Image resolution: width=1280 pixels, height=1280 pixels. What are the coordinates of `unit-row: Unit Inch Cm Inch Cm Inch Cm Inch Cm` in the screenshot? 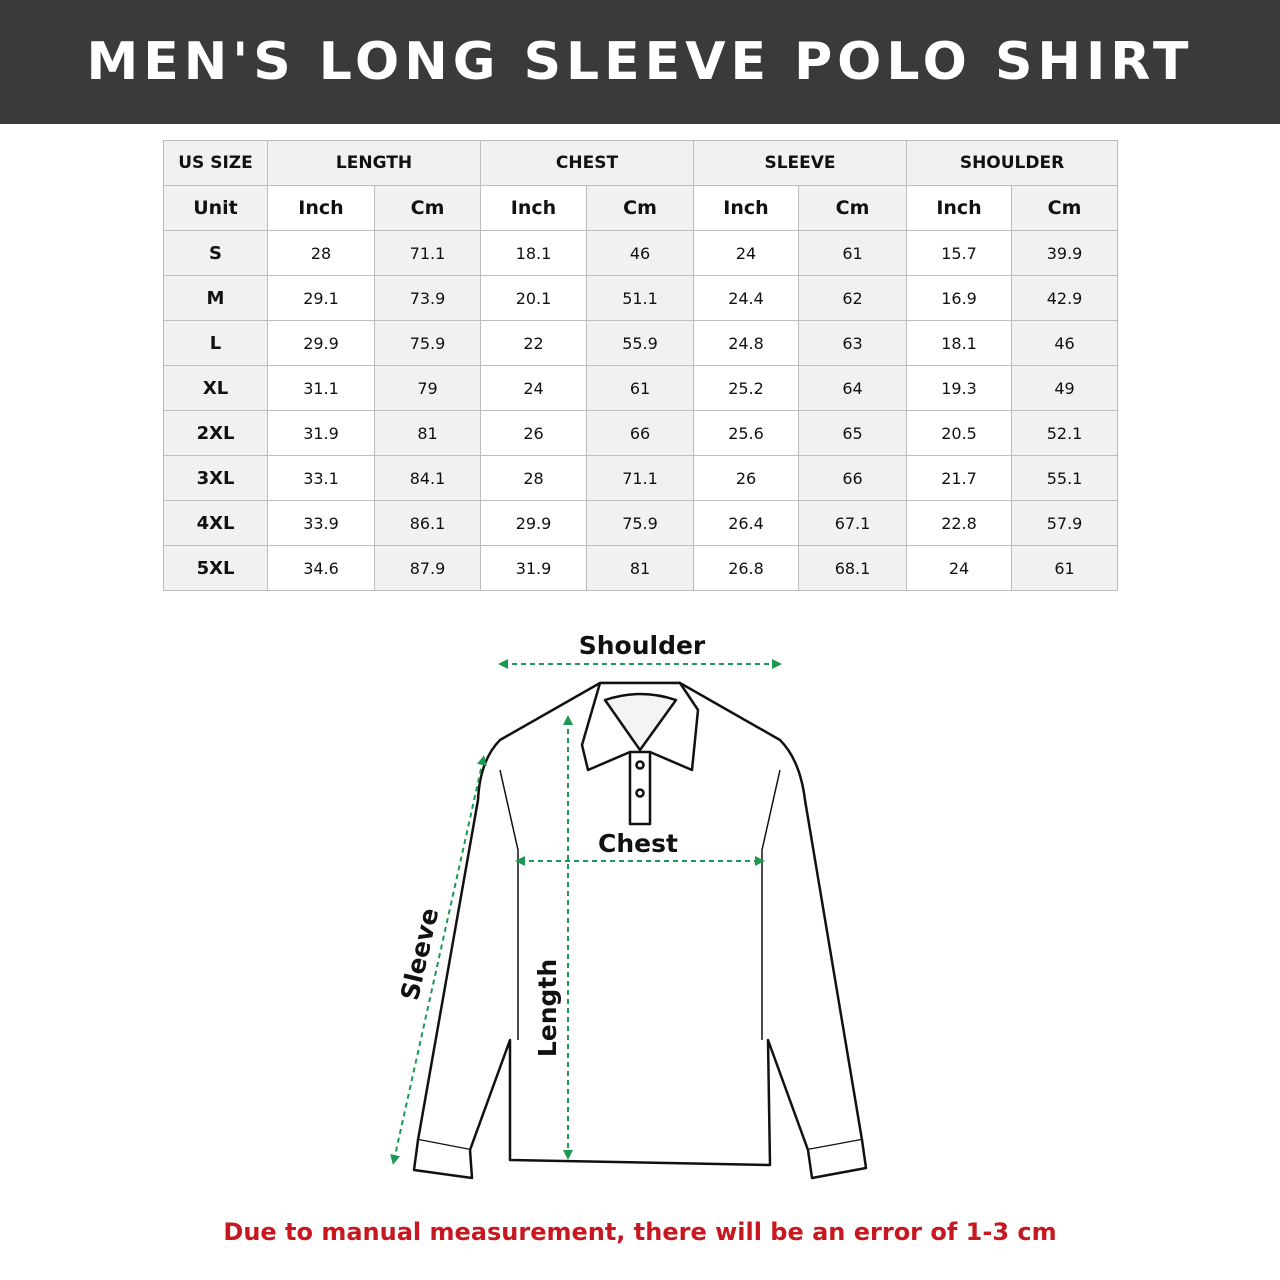 It's located at (641, 208).